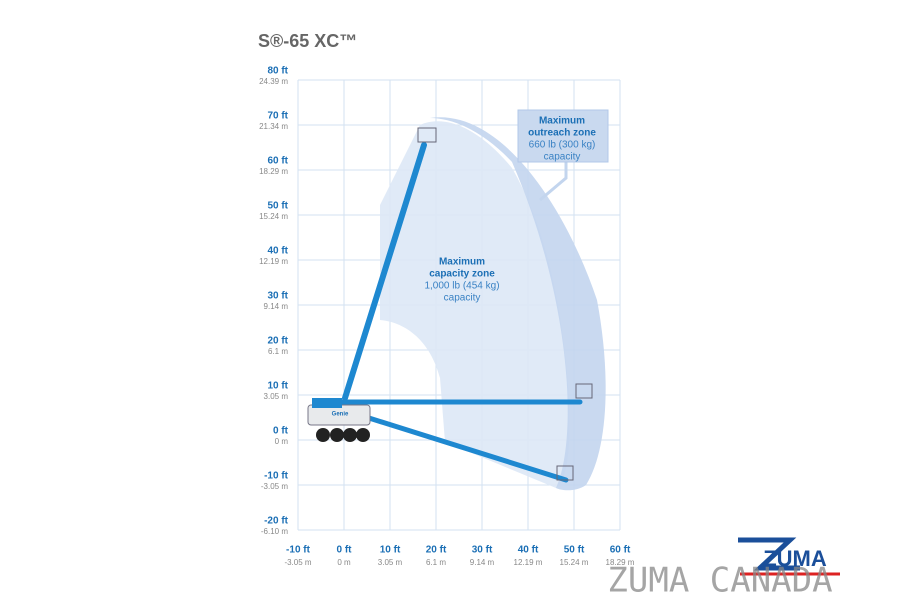  I want to click on y-tick-m: 6.1 m, so click(278, 351).